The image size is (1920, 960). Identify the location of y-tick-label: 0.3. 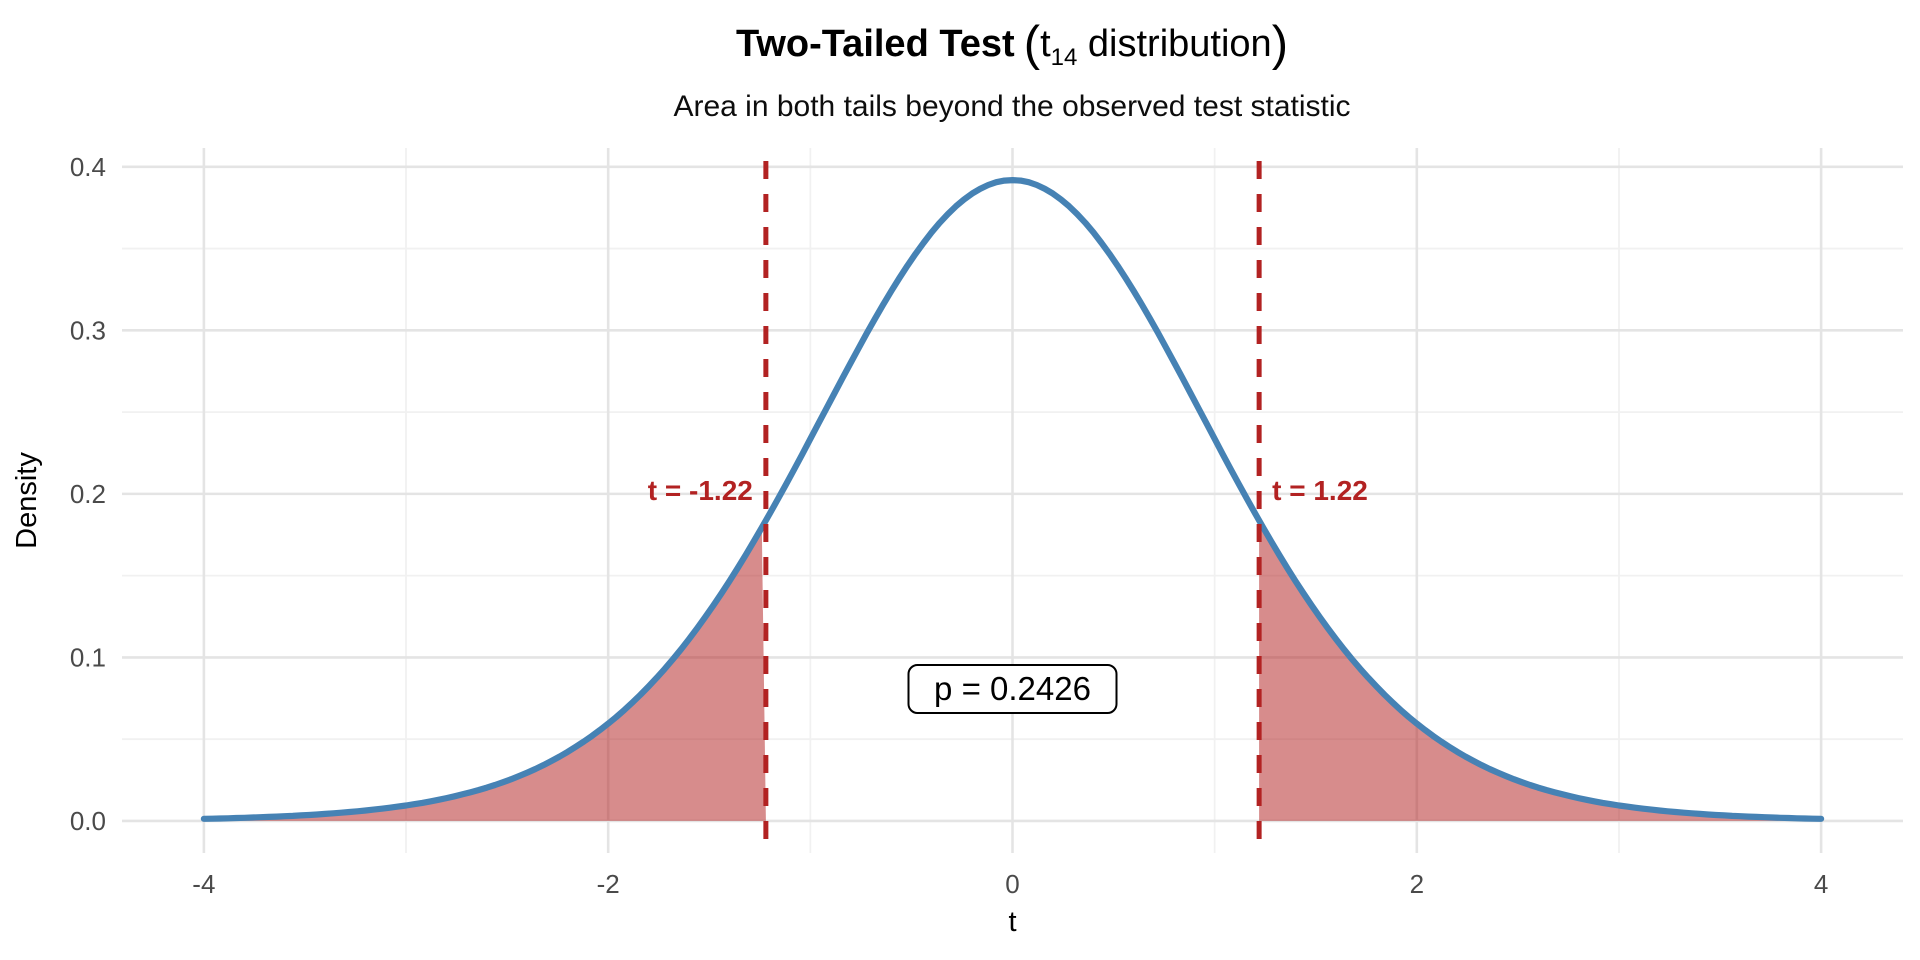
(88, 330).